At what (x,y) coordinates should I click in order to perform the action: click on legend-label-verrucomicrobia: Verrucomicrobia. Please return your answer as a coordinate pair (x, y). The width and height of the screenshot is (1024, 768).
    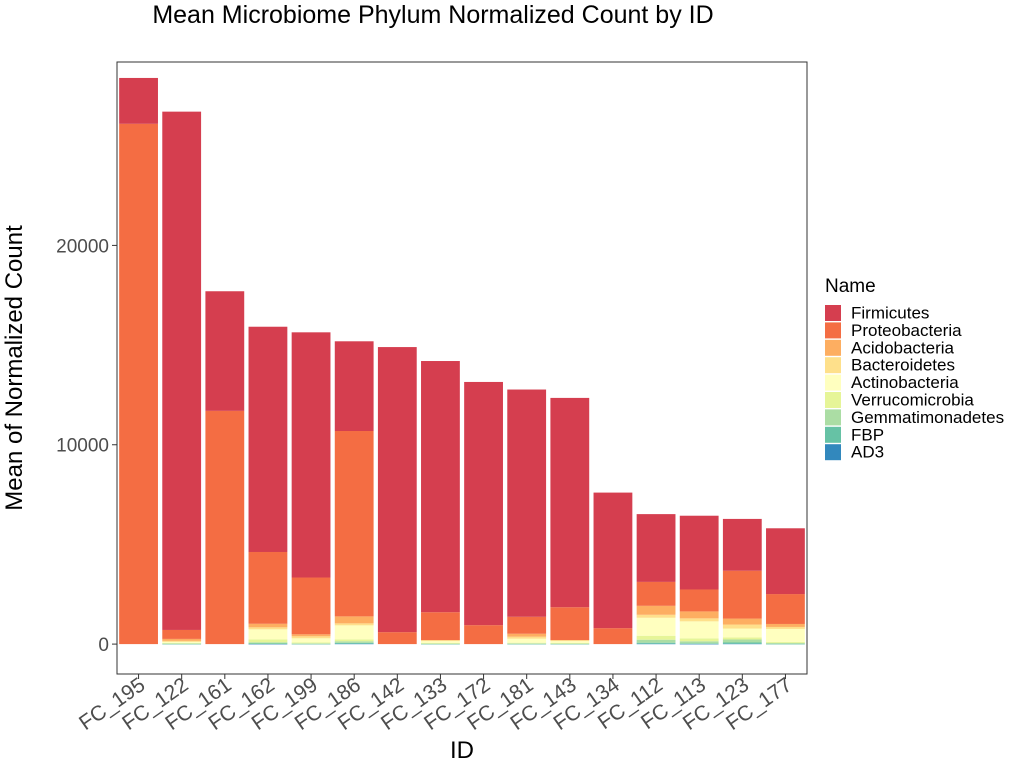
    Looking at the image, I should click on (912, 400).